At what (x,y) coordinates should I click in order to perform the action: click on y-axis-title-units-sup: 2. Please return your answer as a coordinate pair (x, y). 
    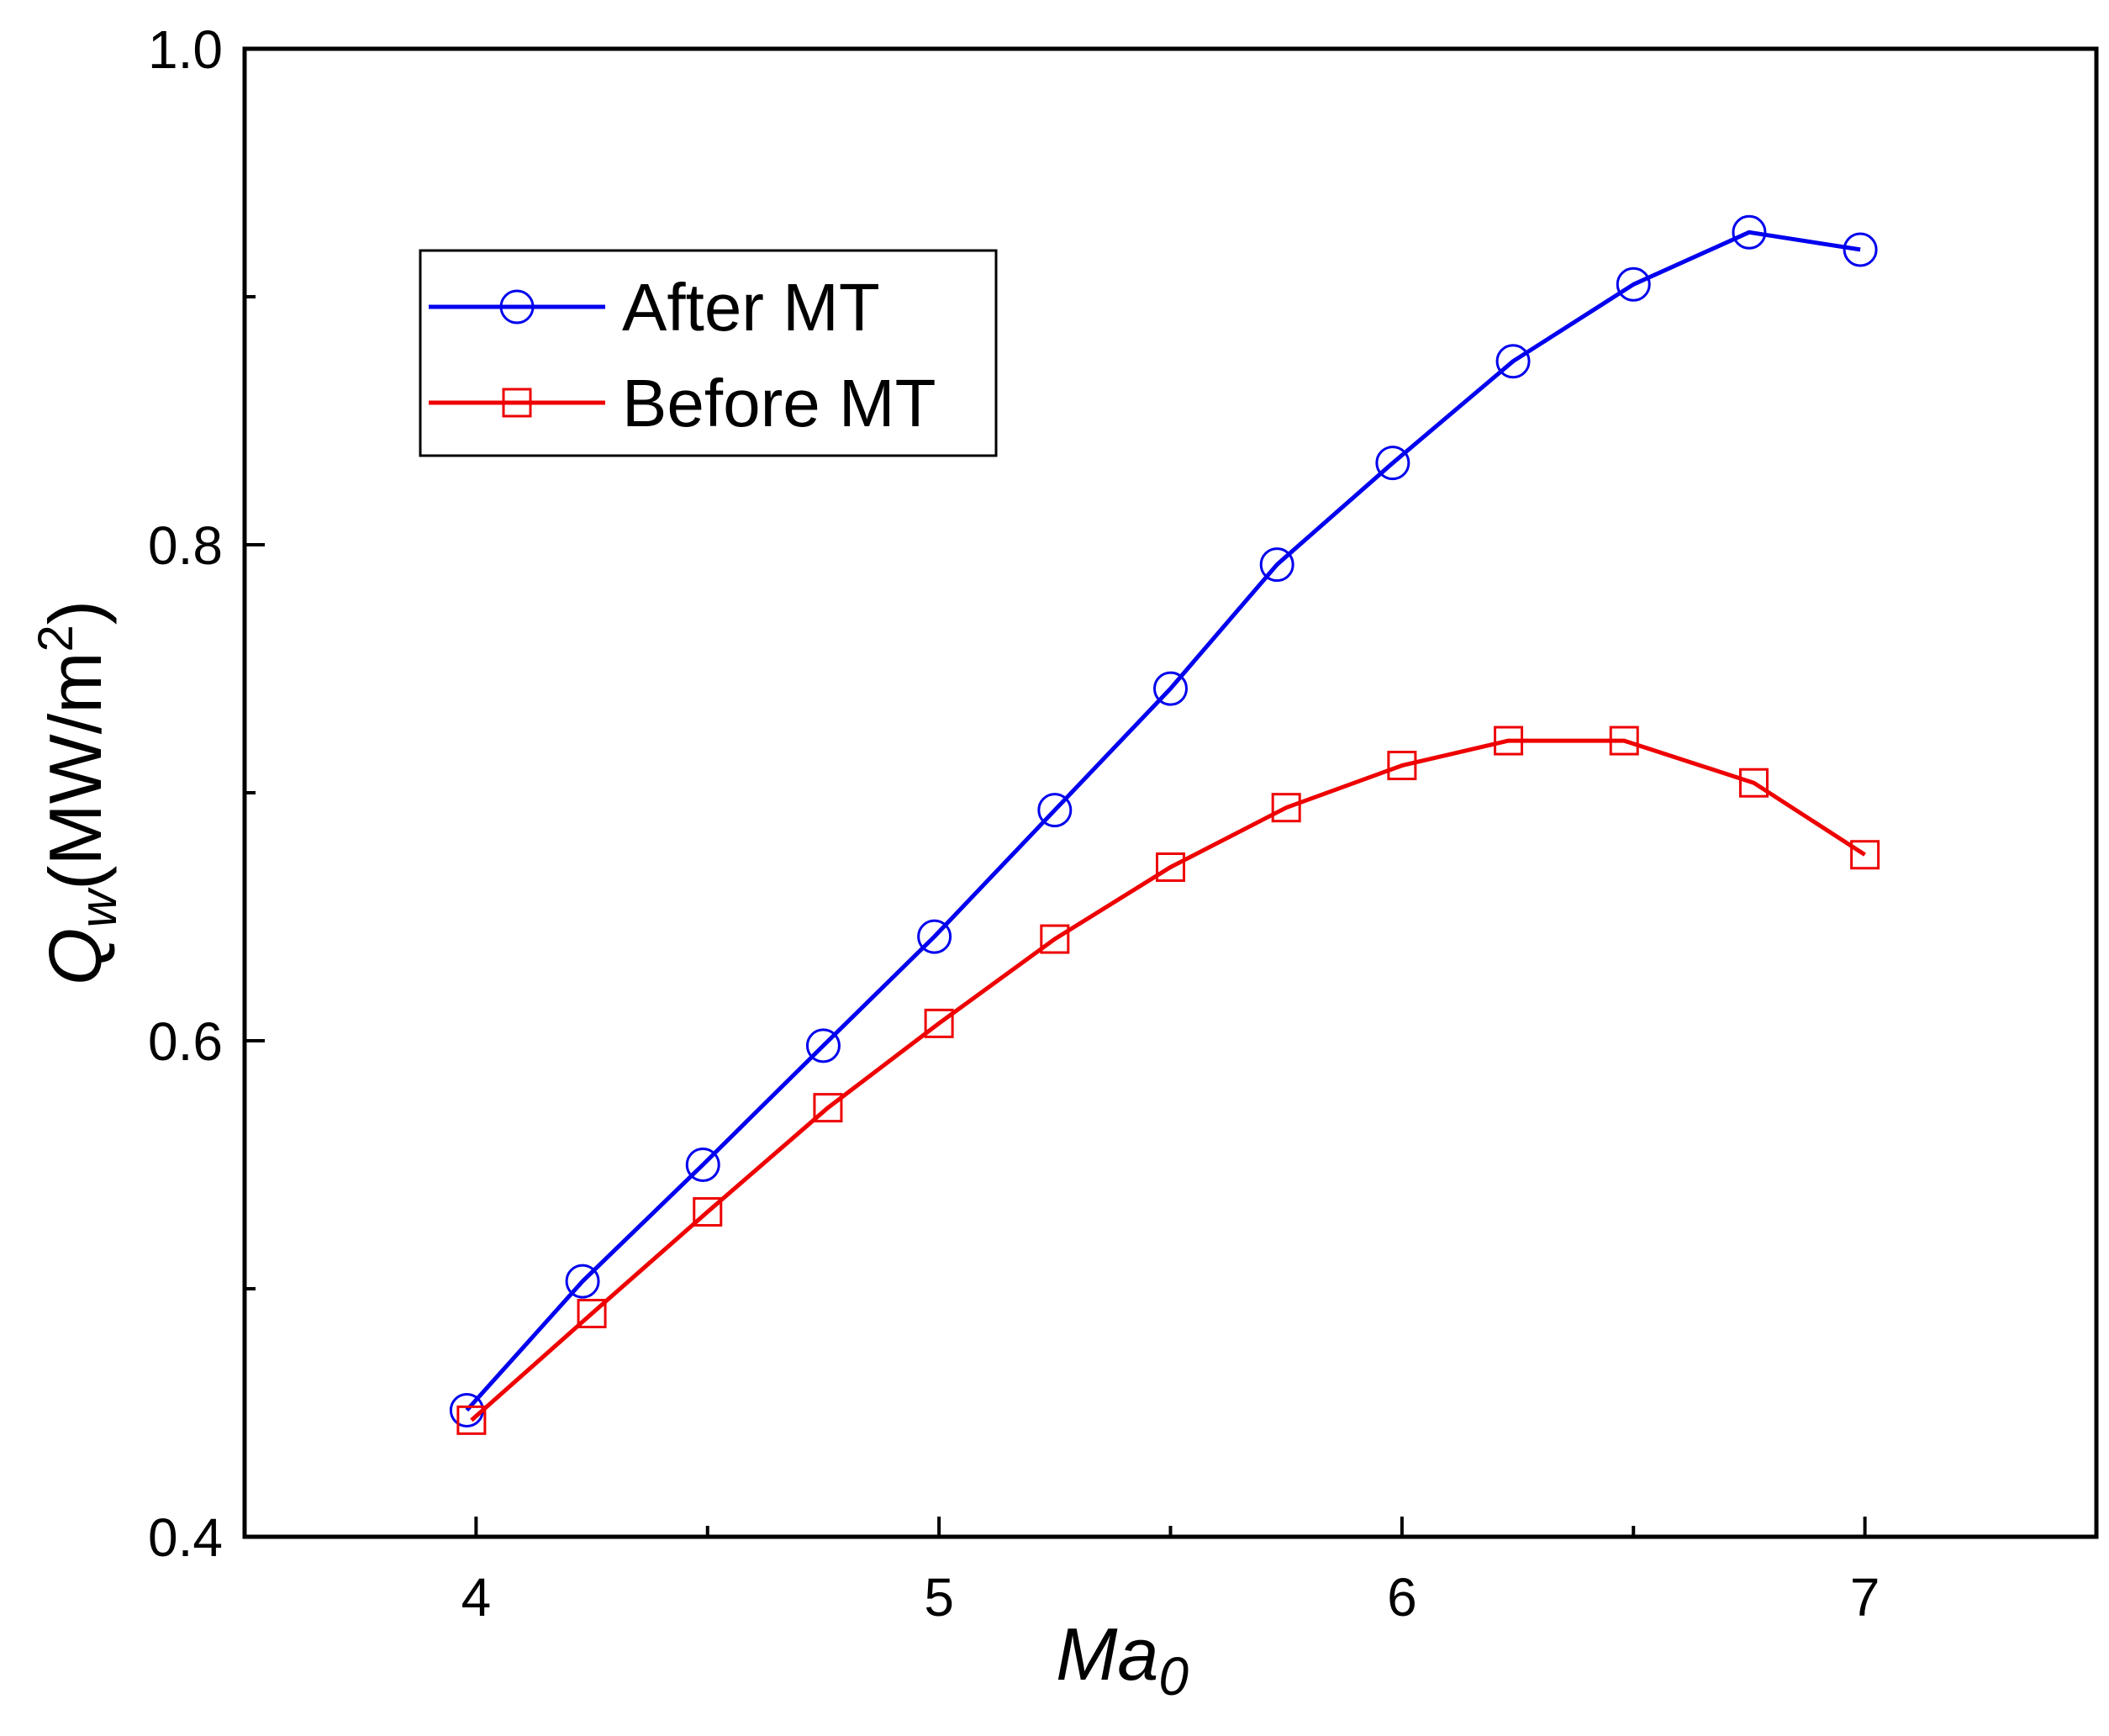
    Looking at the image, I should click on (56, 638).